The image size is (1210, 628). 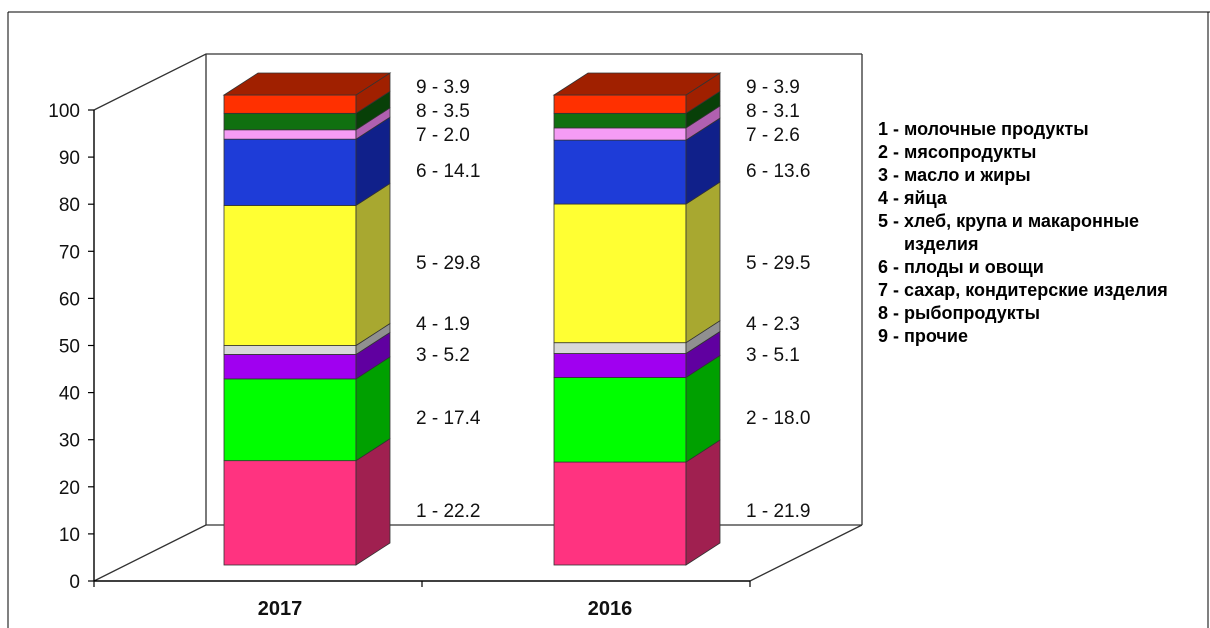 I want to click on y-tick-label: 0, so click(x=74, y=582).